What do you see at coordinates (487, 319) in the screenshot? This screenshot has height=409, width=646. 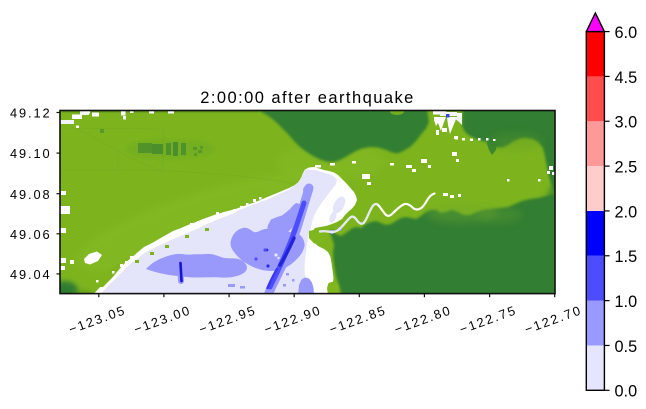 I see `svg-text: −122.75` at bounding box center [487, 319].